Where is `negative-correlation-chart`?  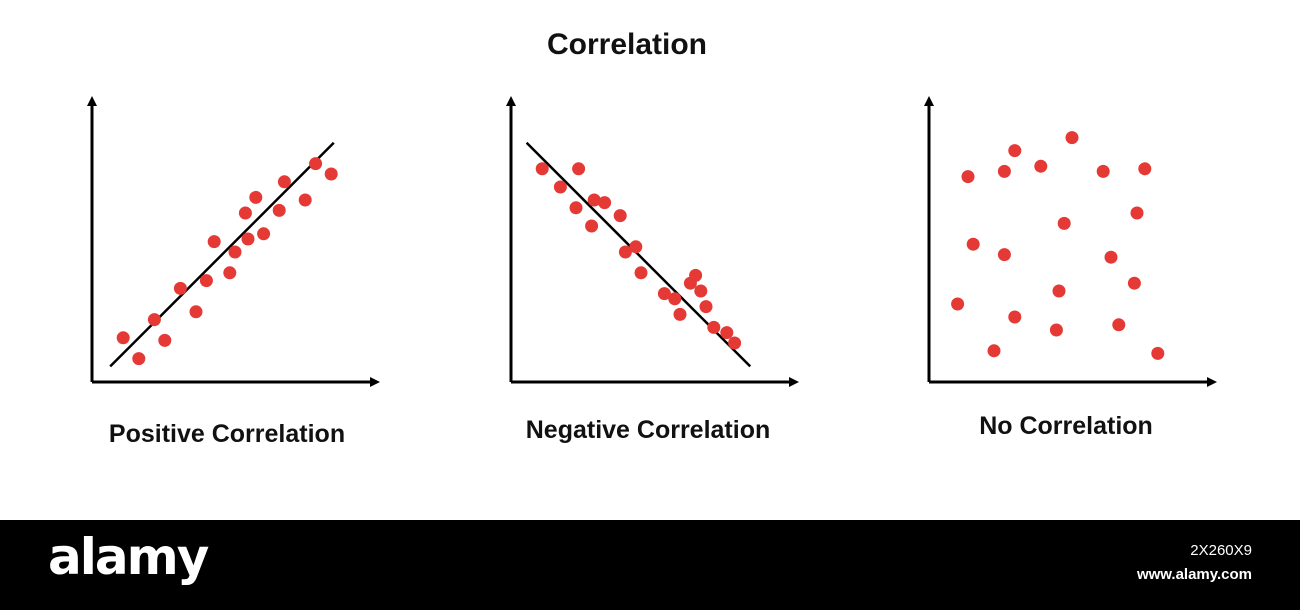
negative-correlation-chart is located at coordinates (652, 241).